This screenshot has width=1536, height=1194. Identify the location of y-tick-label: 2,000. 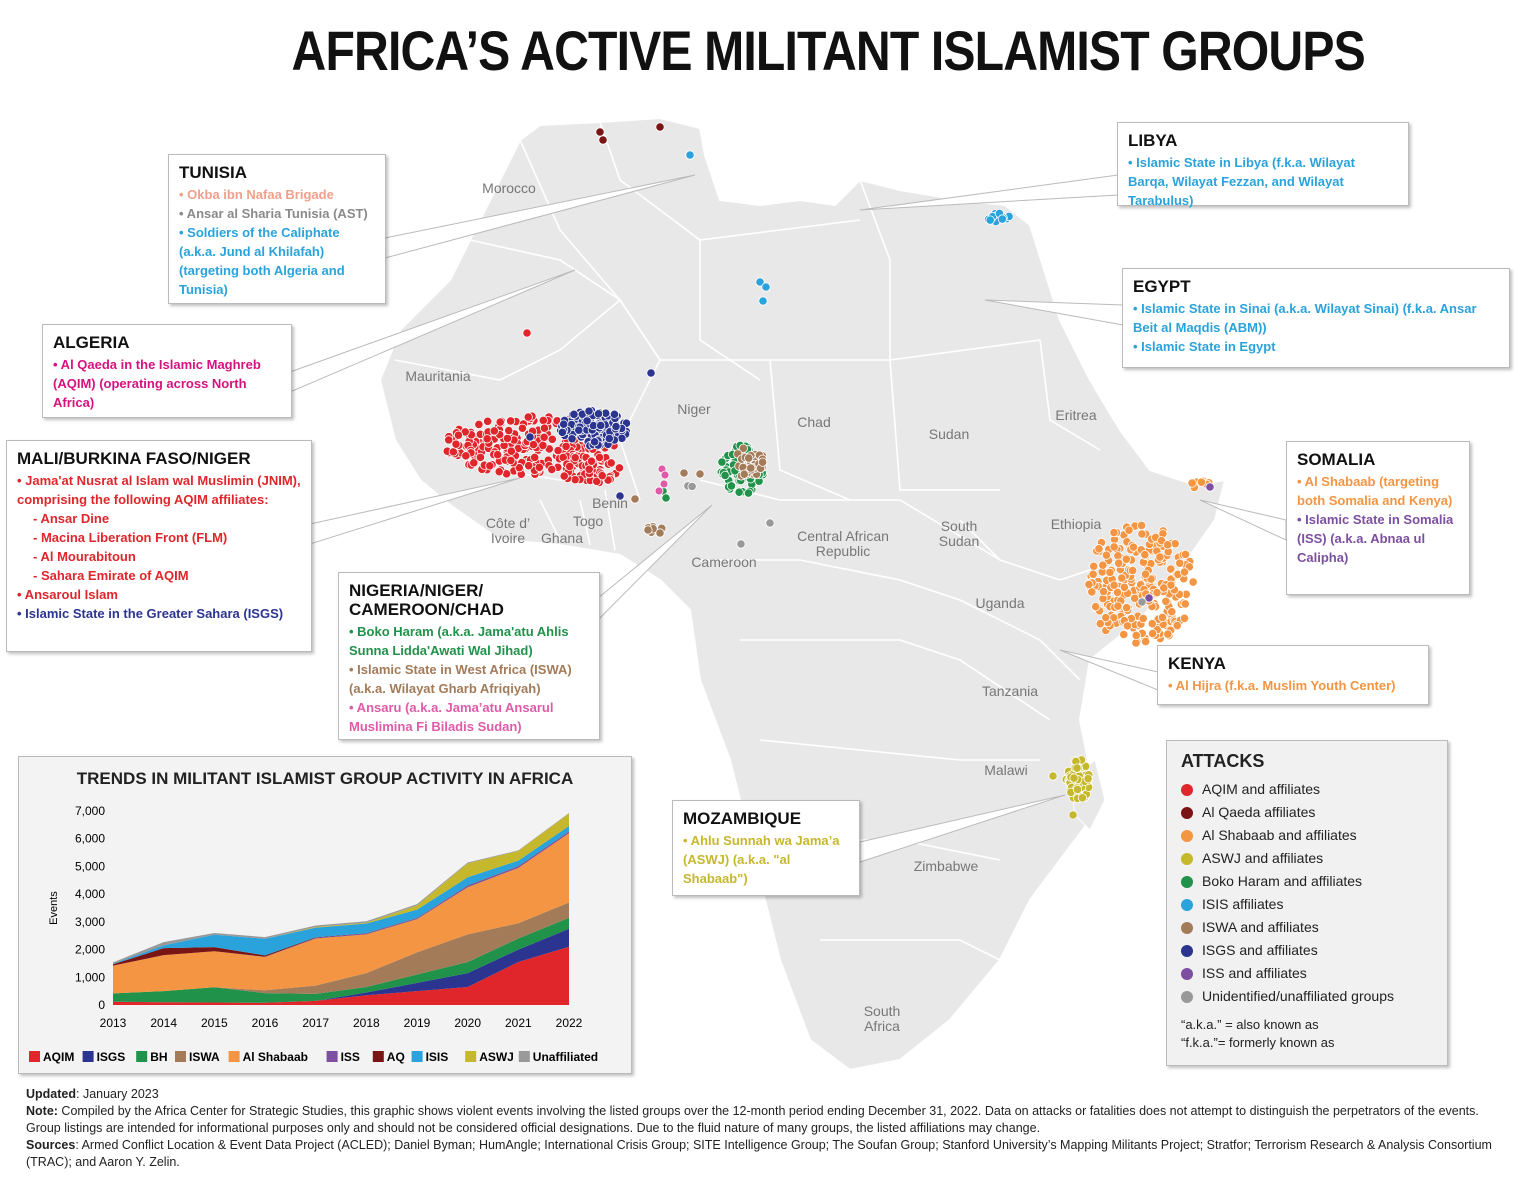
(90, 950).